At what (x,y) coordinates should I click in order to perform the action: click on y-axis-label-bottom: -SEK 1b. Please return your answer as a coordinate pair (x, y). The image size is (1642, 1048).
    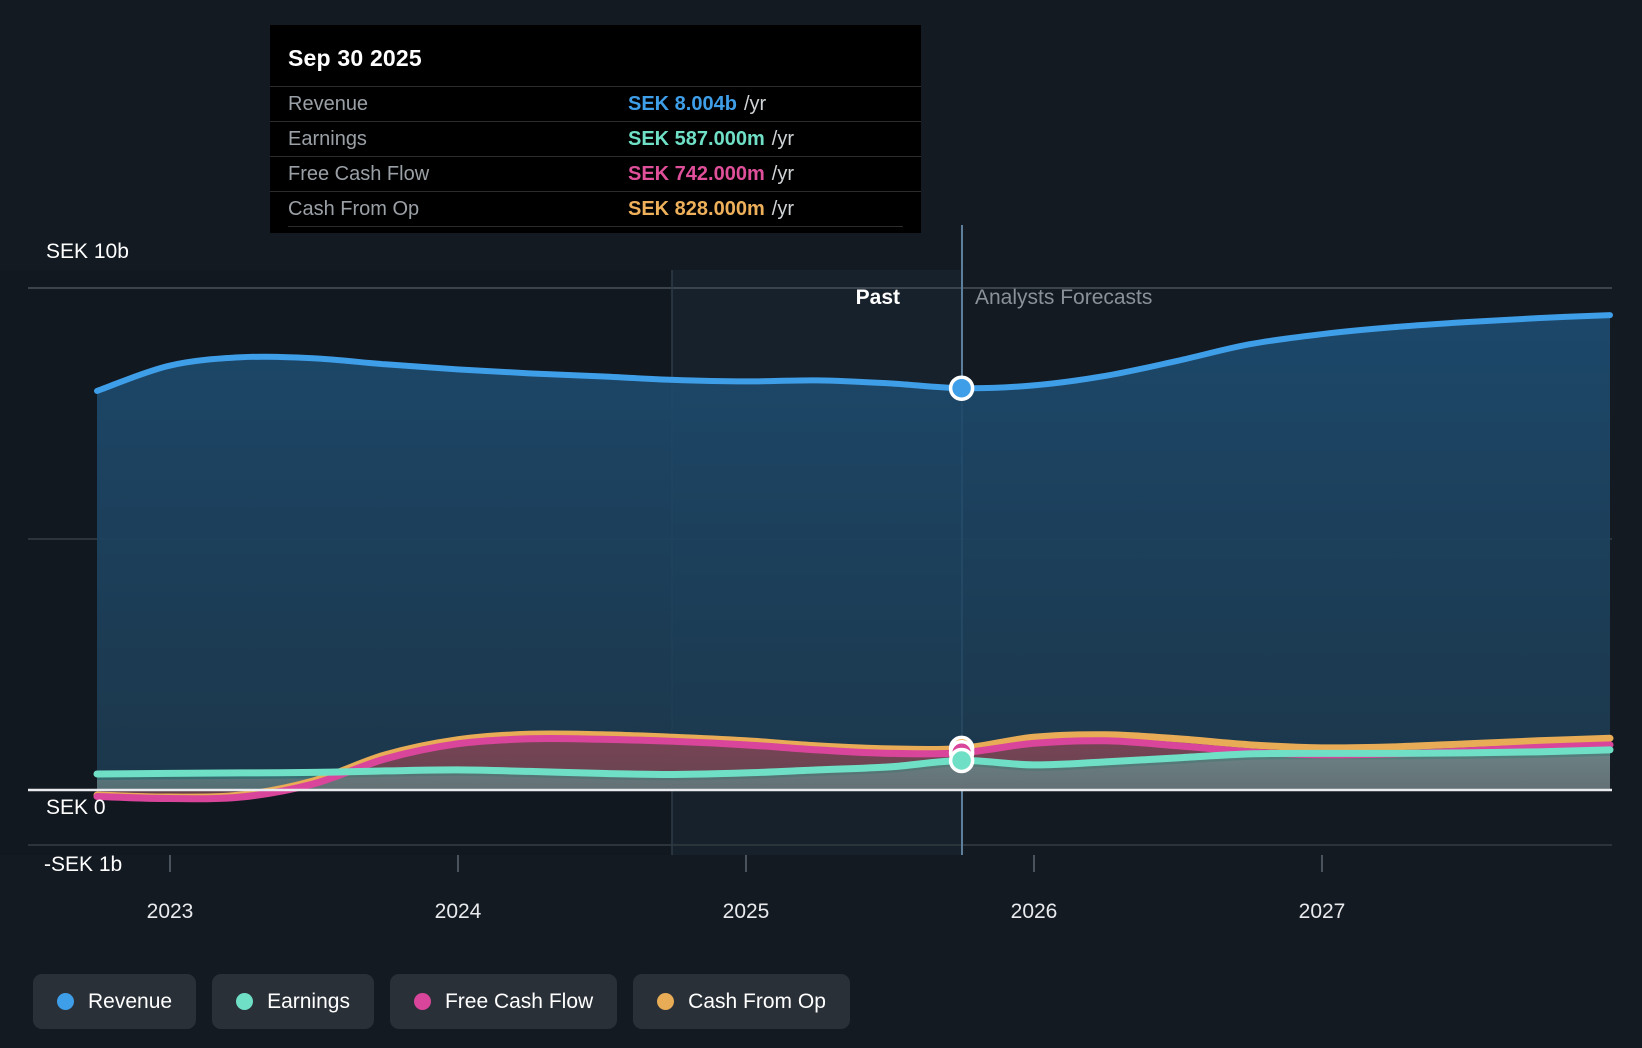
    Looking at the image, I should click on (83, 864).